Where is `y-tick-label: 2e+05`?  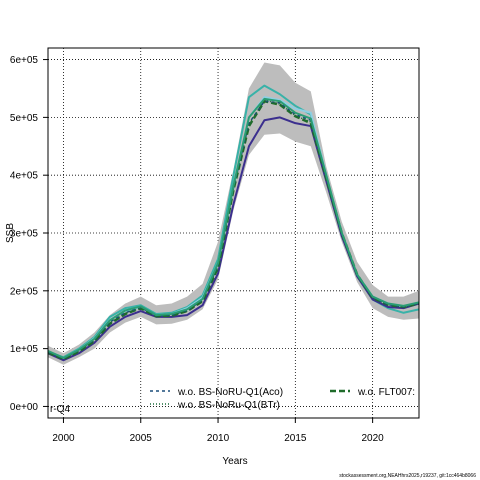 y-tick-label: 2e+05 is located at coordinates (24, 291).